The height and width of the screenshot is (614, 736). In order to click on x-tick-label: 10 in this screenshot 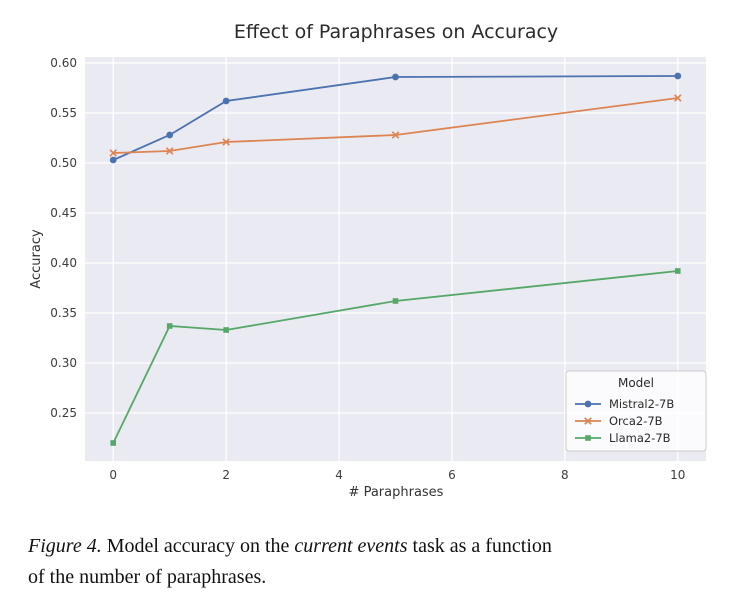, I will do `click(677, 475)`.